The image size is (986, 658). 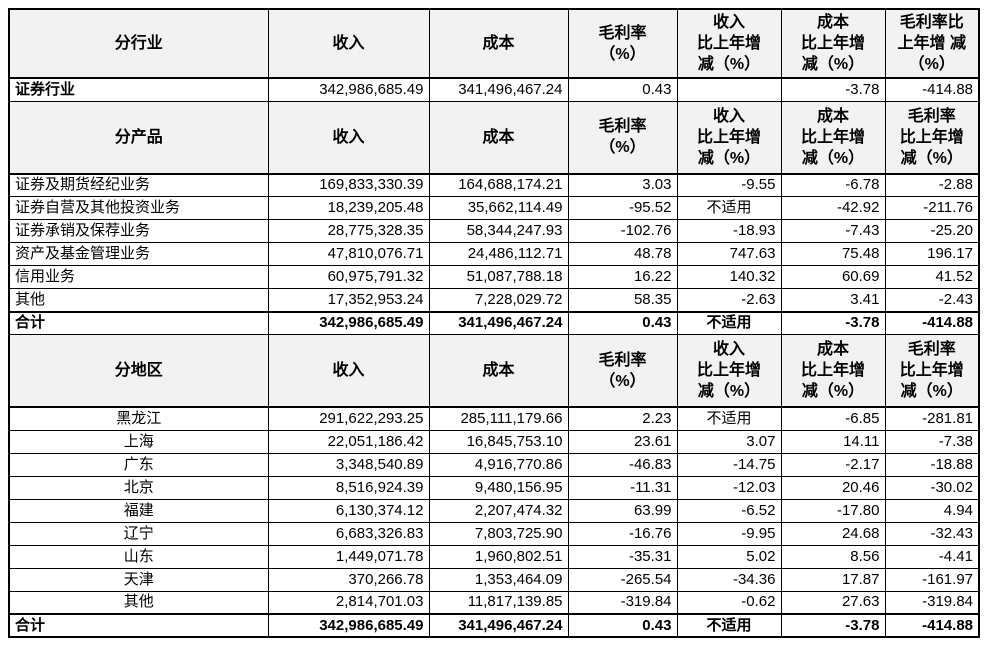 I want to click on value-cell: -102.76, so click(x=622, y=231).